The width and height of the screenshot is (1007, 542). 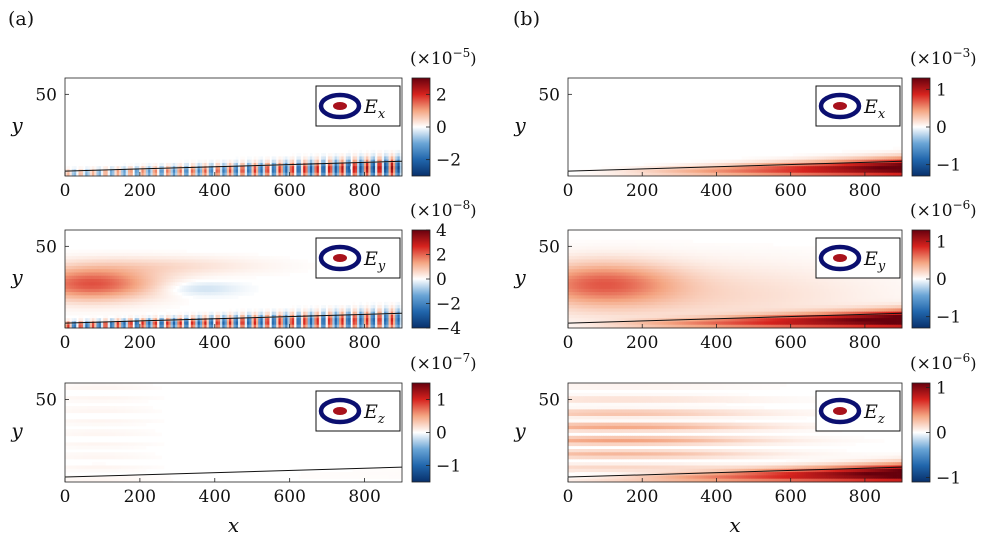 I want to click on x-tick-label: 200, so click(x=642, y=191).